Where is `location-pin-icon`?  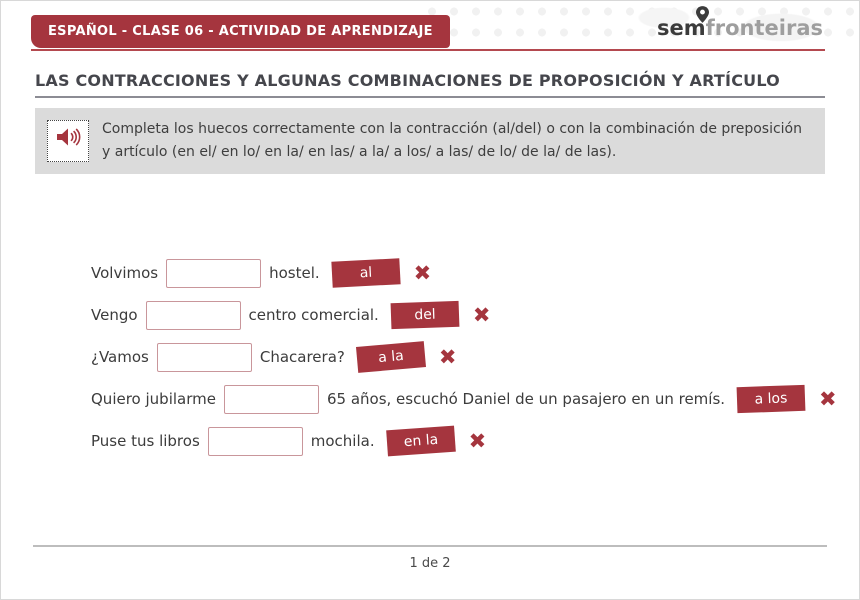
location-pin-icon is located at coordinates (702, 16).